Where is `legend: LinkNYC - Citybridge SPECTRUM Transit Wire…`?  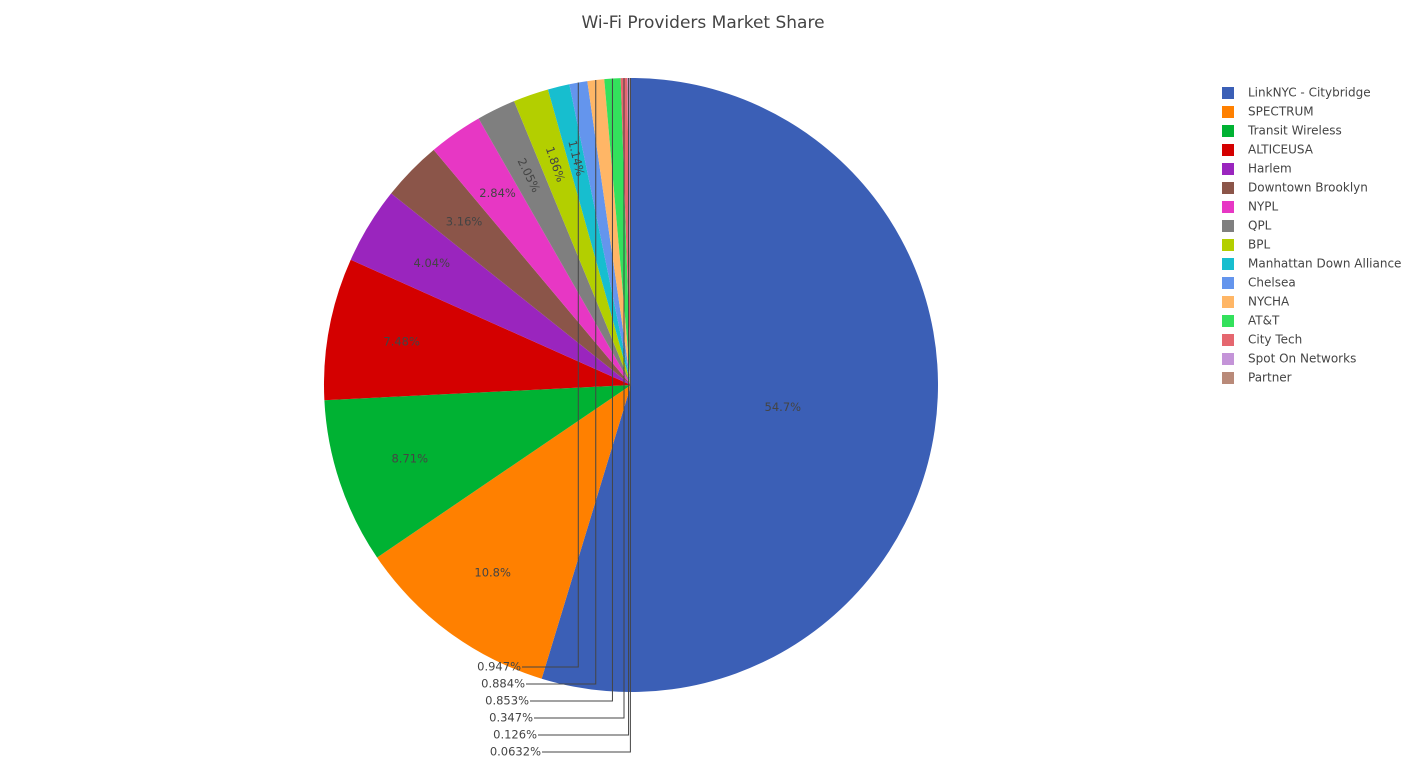
legend: LinkNYC - Citybridge SPECTRUM Transit Wire… is located at coordinates (1311, 235).